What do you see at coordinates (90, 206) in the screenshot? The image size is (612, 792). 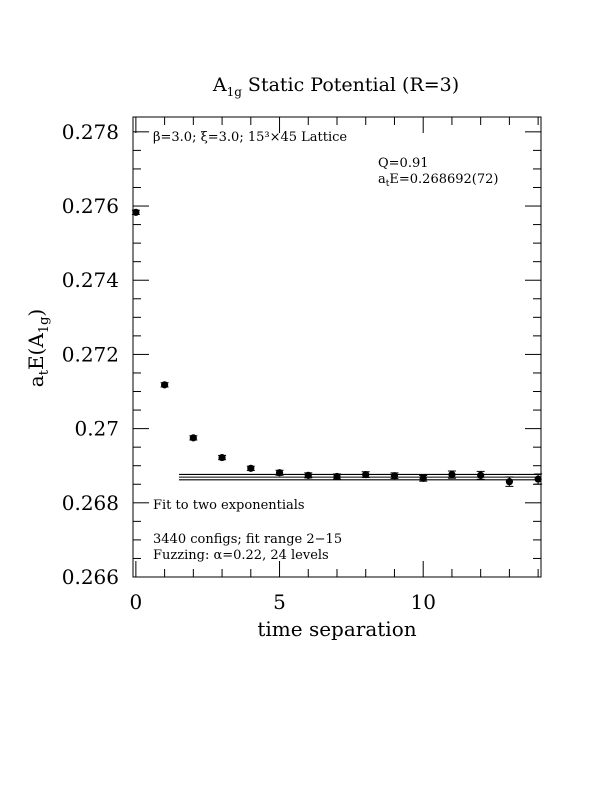 I see `y-tick-label: 0.276` at bounding box center [90, 206].